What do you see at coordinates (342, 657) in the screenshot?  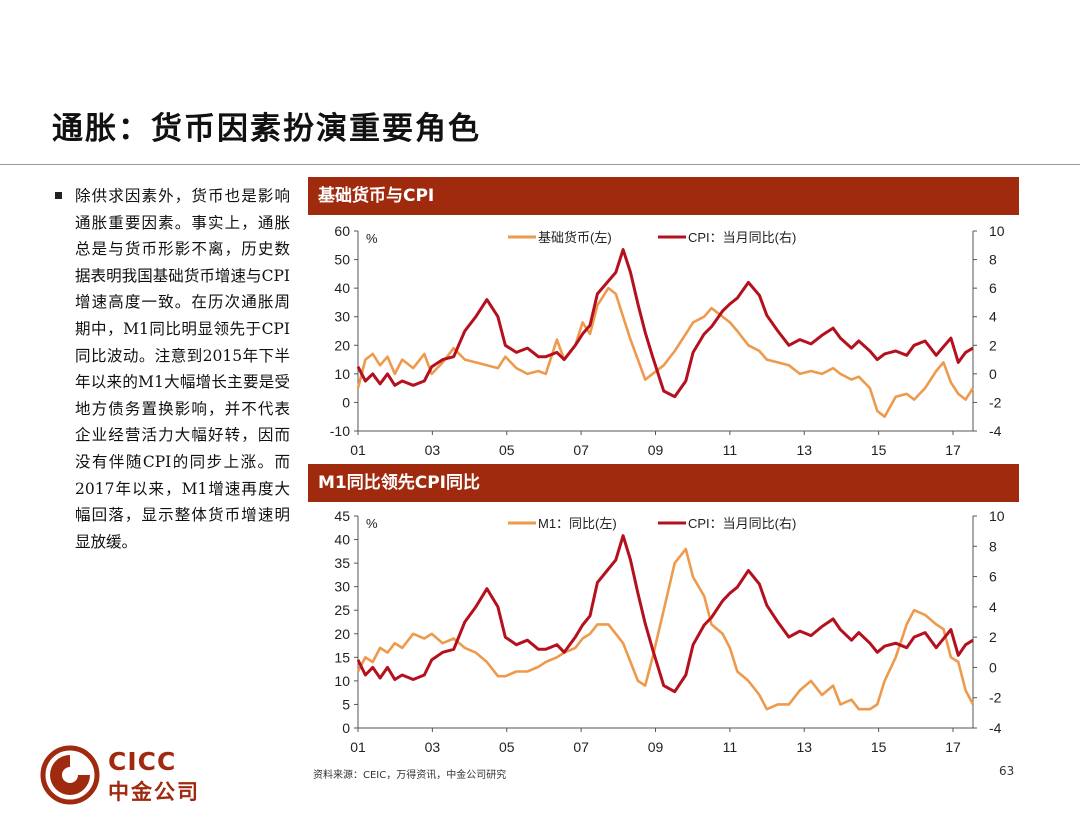 I see `left-tick-label: 15` at bounding box center [342, 657].